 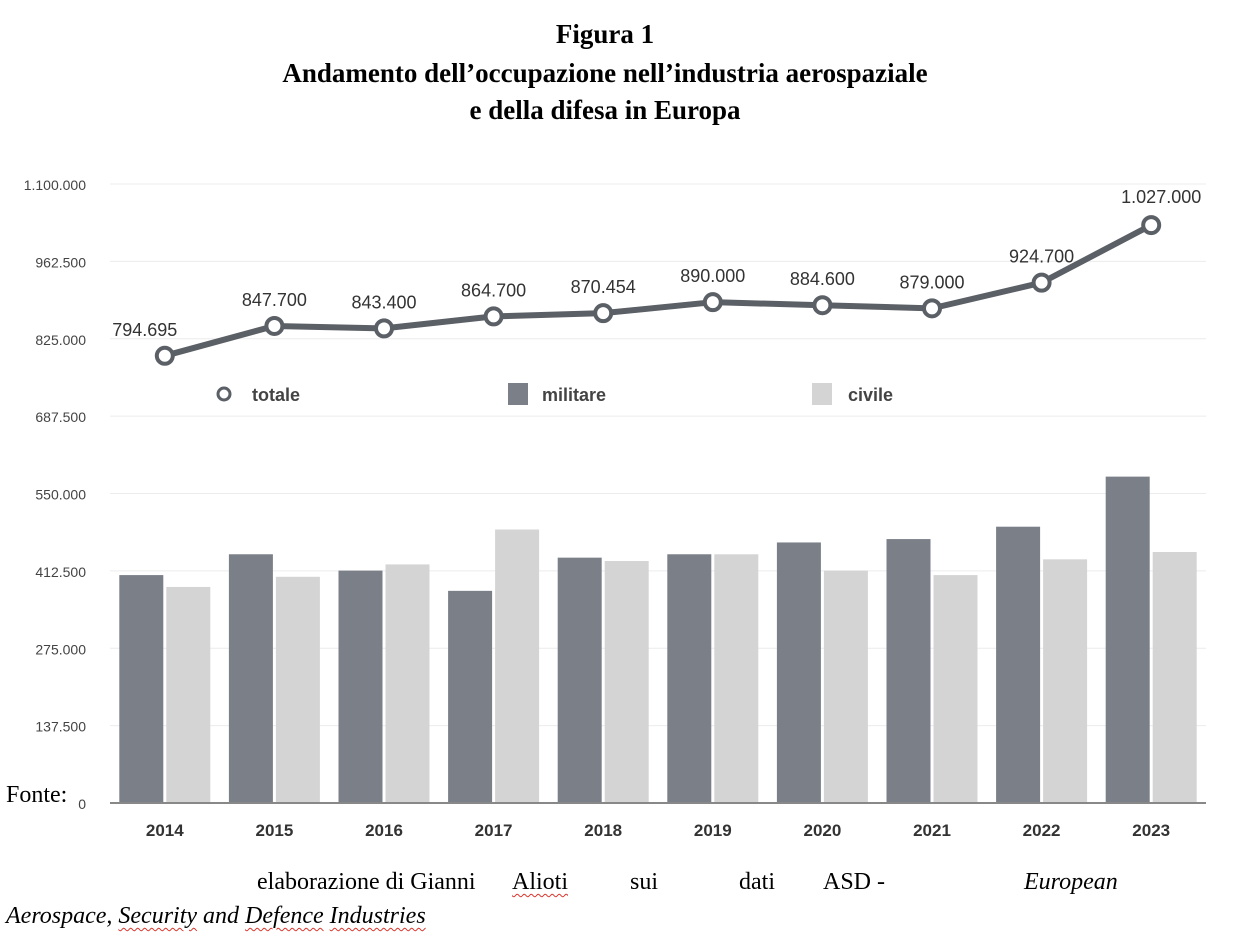 I want to click on totale-data-label: 879.000, so click(x=931, y=282).